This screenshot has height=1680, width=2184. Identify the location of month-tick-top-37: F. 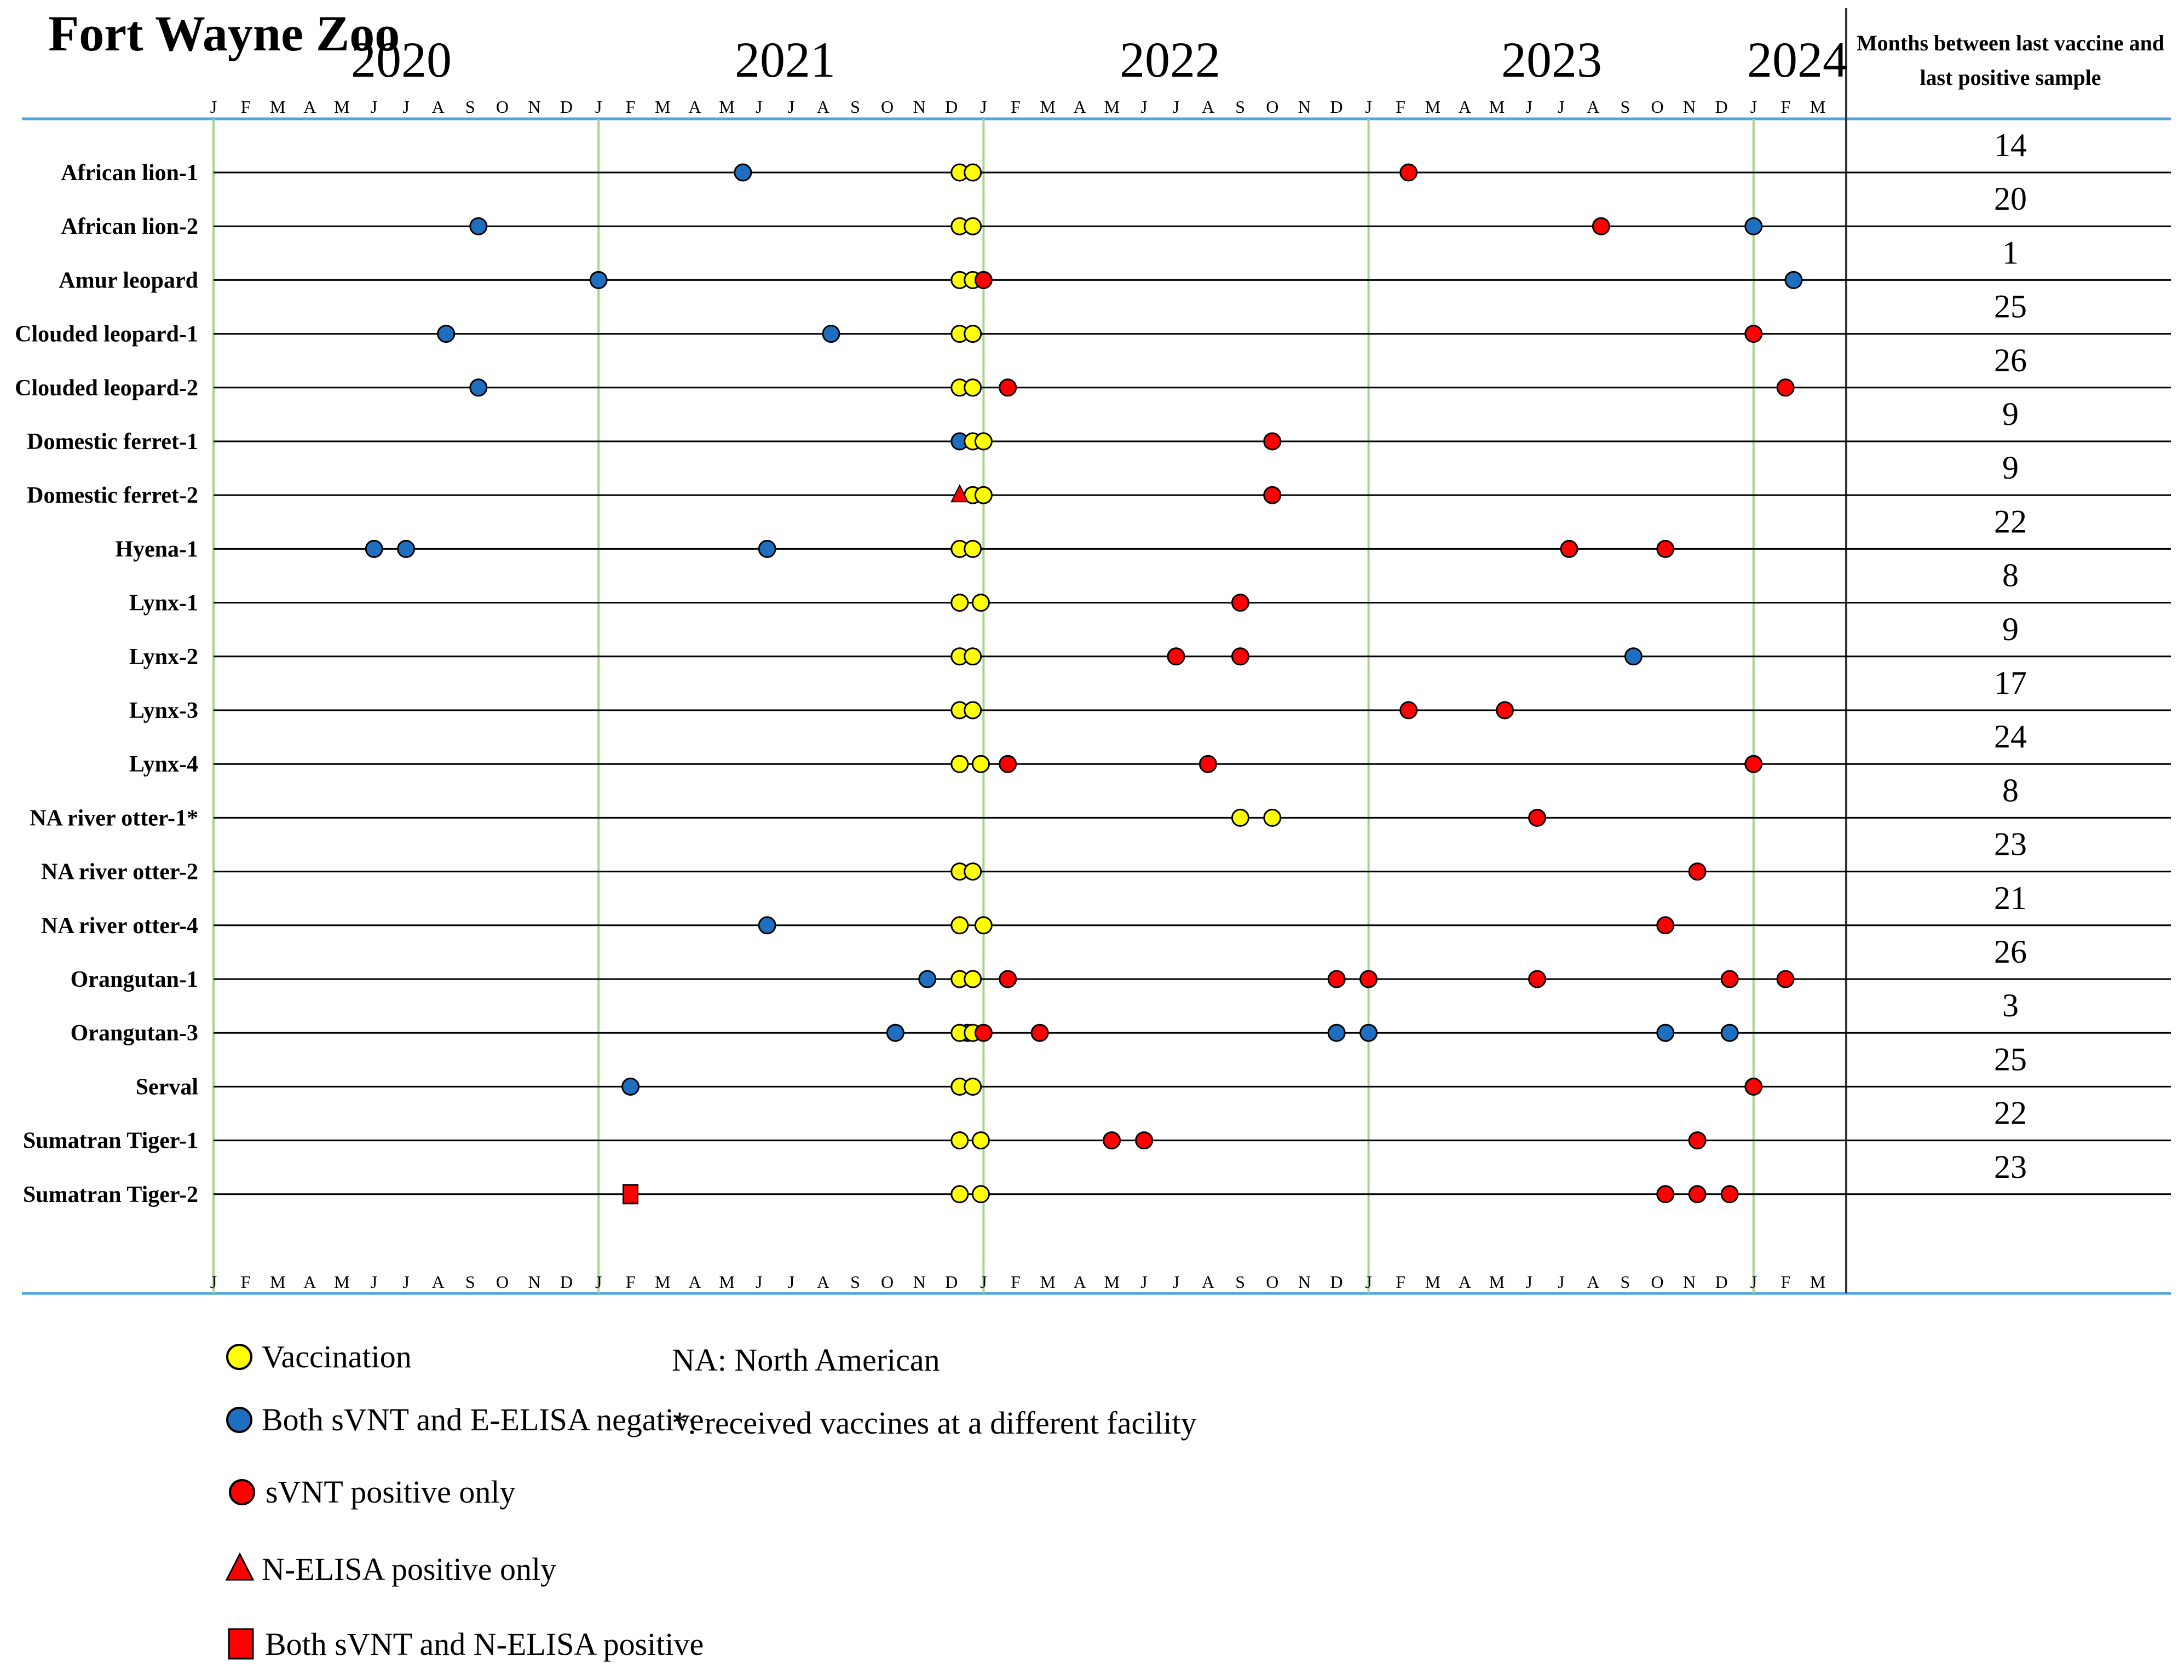
(1400, 107).